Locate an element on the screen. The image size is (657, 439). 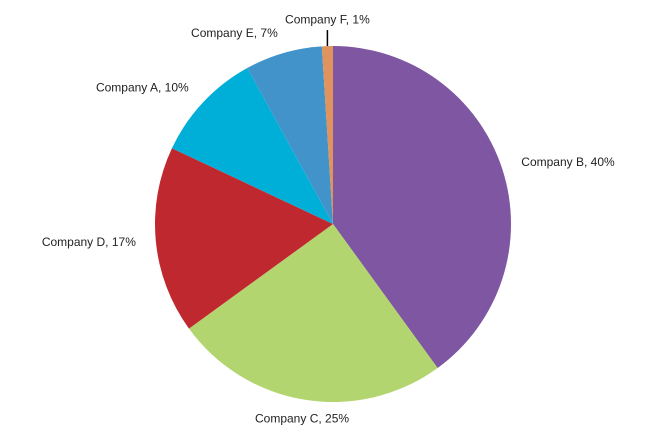
slice-label: Company E, 7% is located at coordinates (234, 33).